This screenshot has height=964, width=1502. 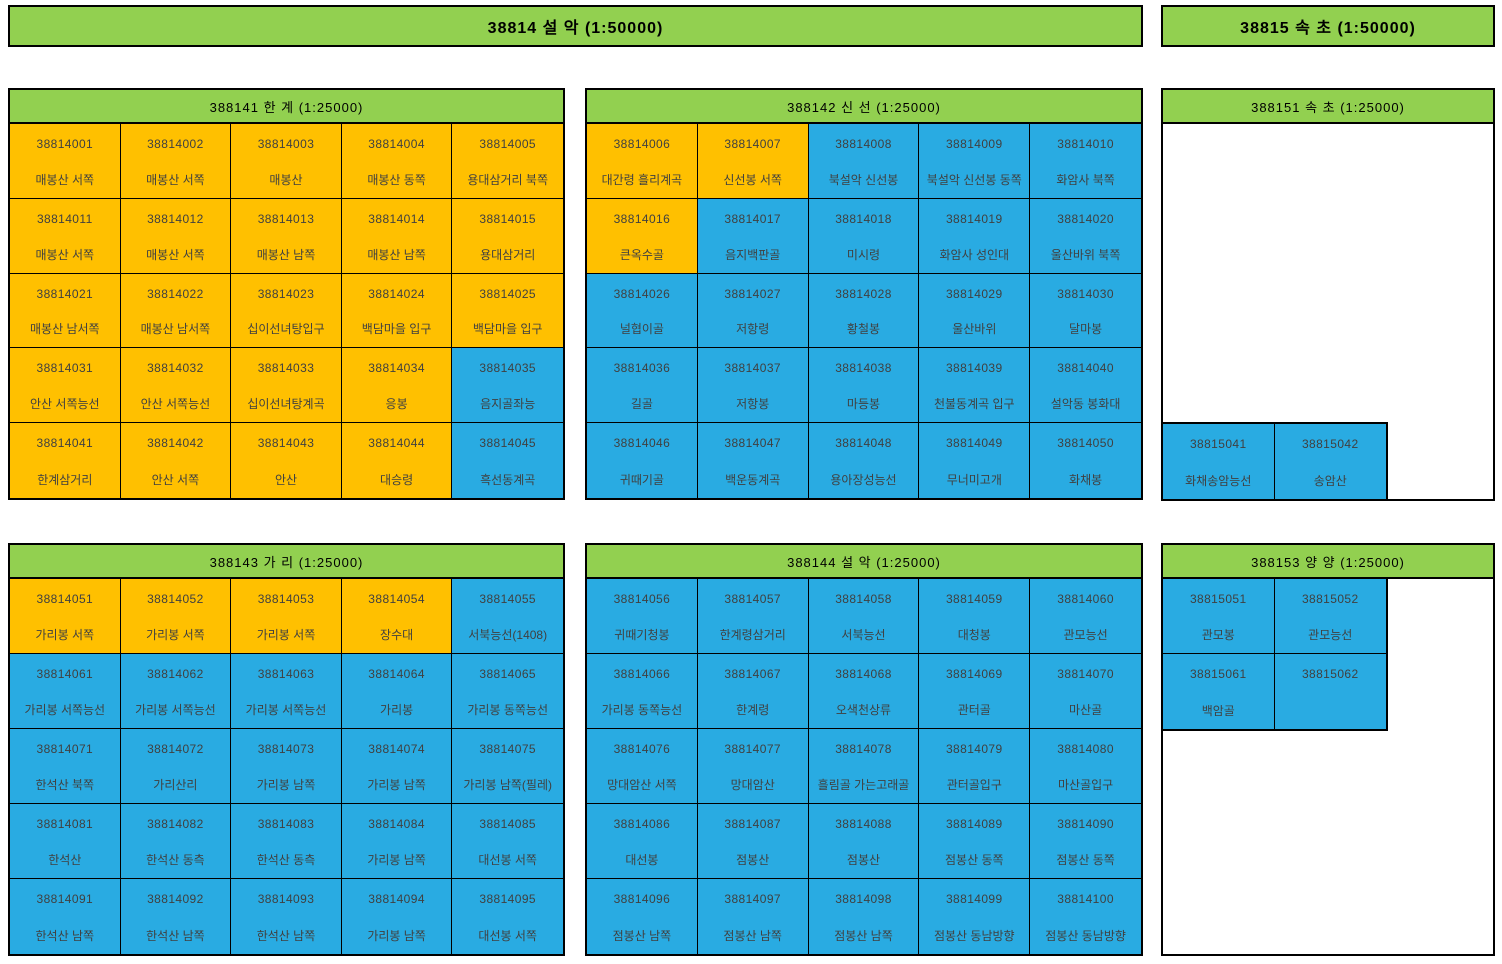 What do you see at coordinates (974, 480) in the screenshot?
I see `map-cell-name: 무너미고개` at bounding box center [974, 480].